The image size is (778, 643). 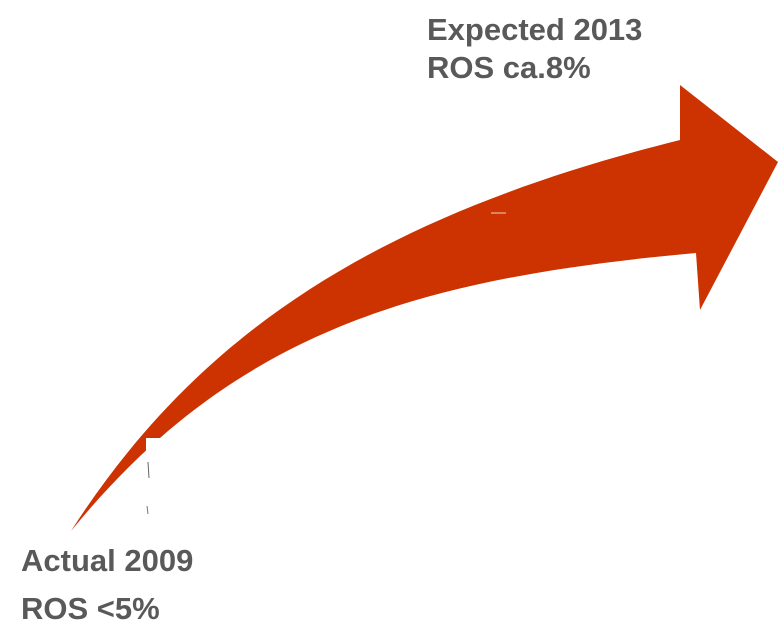 What do you see at coordinates (534, 49) in the screenshot?
I see `target-label: Expected 2013 ROS ca.8%` at bounding box center [534, 49].